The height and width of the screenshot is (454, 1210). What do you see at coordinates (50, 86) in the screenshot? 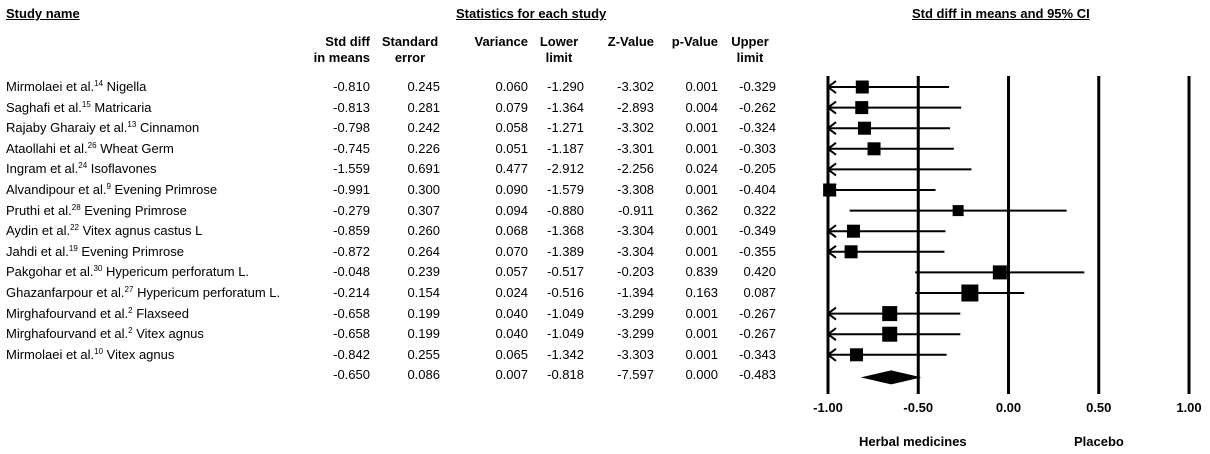
I see `study-author: Mirmolaei et al.` at bounding box center [50, 86].